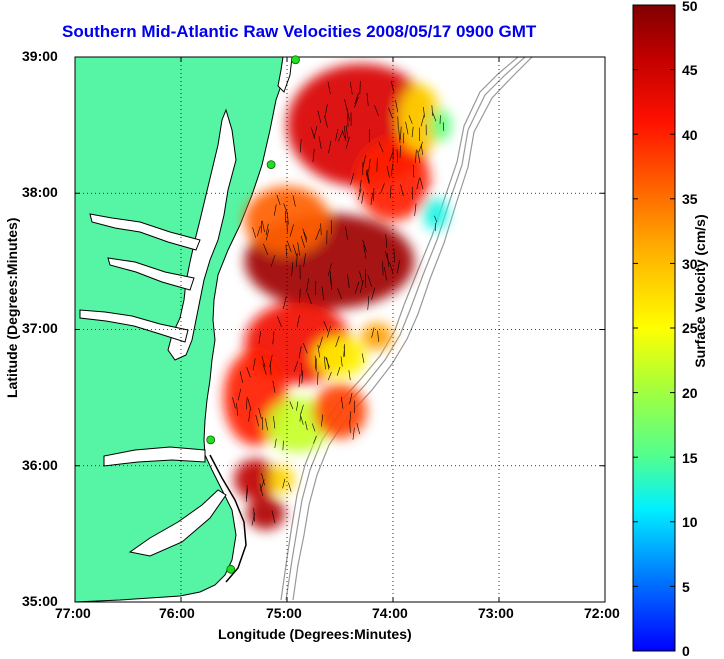  What do you see at coordinates (690, 328) in the screenshot?
I see `colorbar-tick-label: 25` at bounding box center [690, 328].